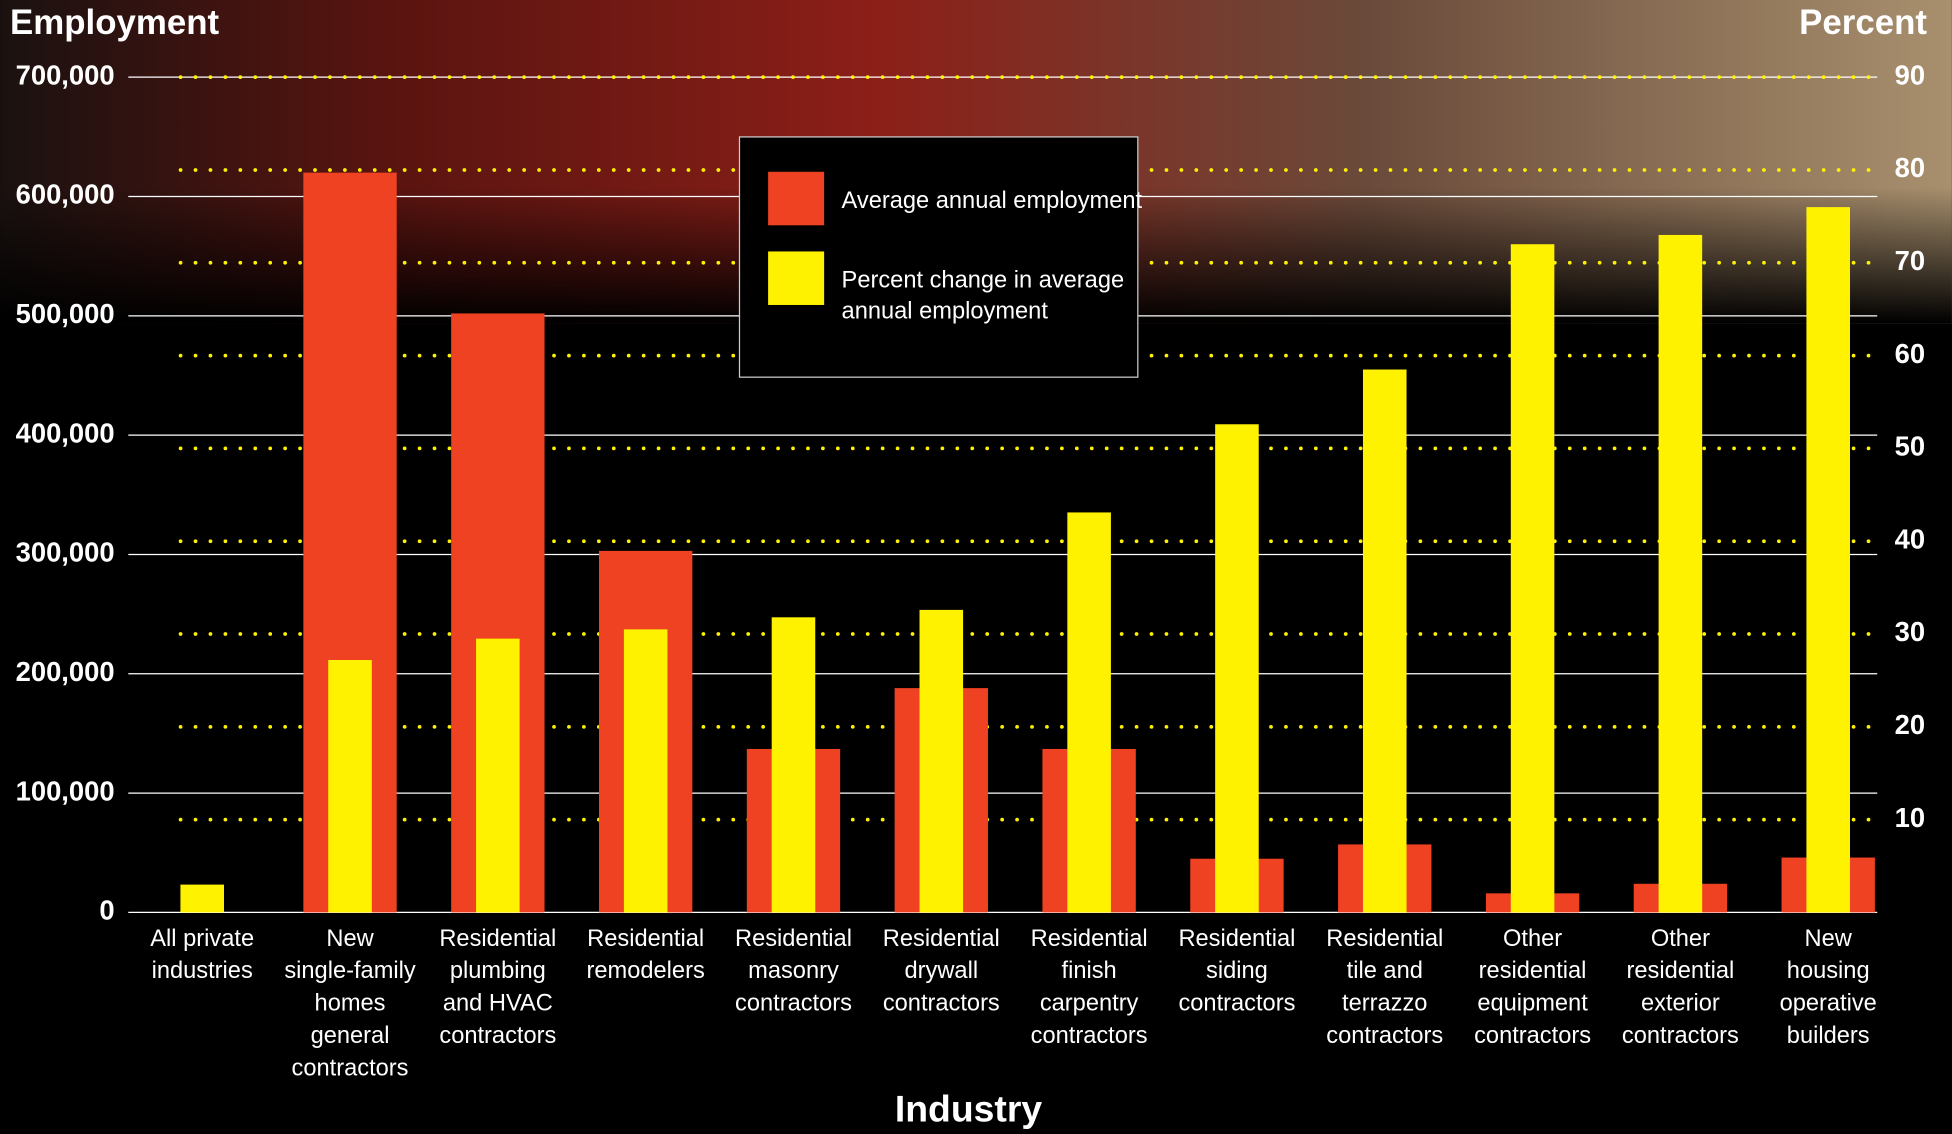  What do you see at coordinates (497, 987) in the screenshot?
I see `x-tick-label: Residential plumbing and HVAC contractors` at bounding box center [497, 987].